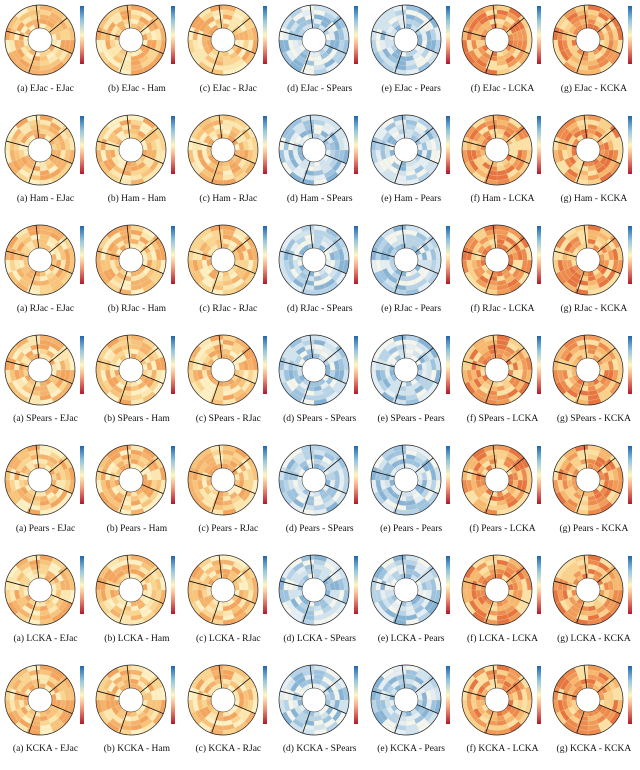 The width and height of the screenshot is (640, 770). Describe the element at coordinates (502, 89) in the screenshot. I see `caption: (f) EJac - LCKA` at that location.